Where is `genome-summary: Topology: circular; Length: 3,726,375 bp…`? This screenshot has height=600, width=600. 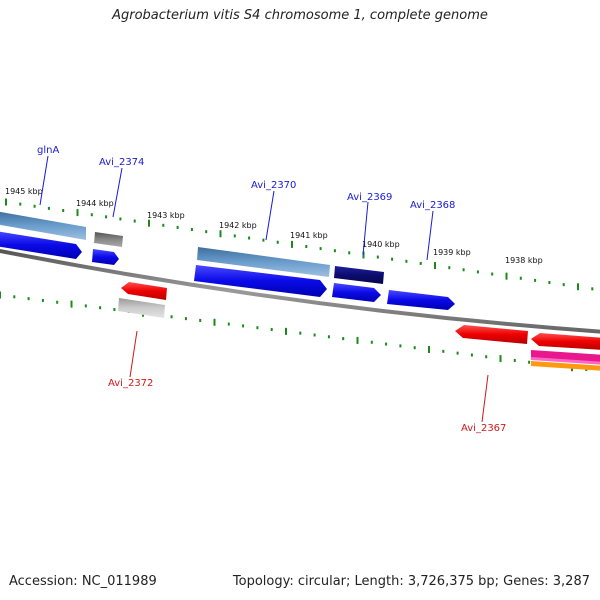 genome-summary: Topology: circular; Length: 3,726,375 bp… is located at coordinates (411, 581).